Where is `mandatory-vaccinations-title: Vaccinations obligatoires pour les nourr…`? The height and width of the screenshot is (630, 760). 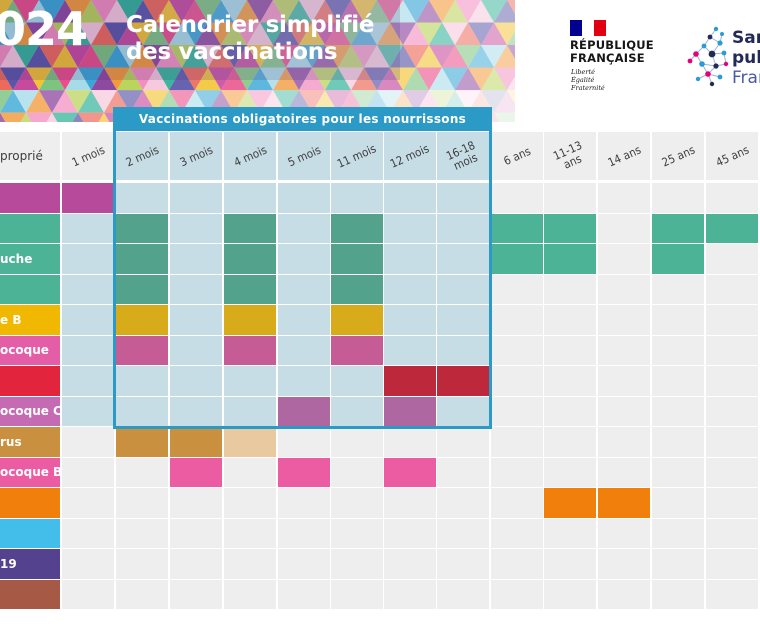 mandatory-vaccinations-title: Vaccinations obligatoires pour les nourr… is located at coordinates (302, 119).